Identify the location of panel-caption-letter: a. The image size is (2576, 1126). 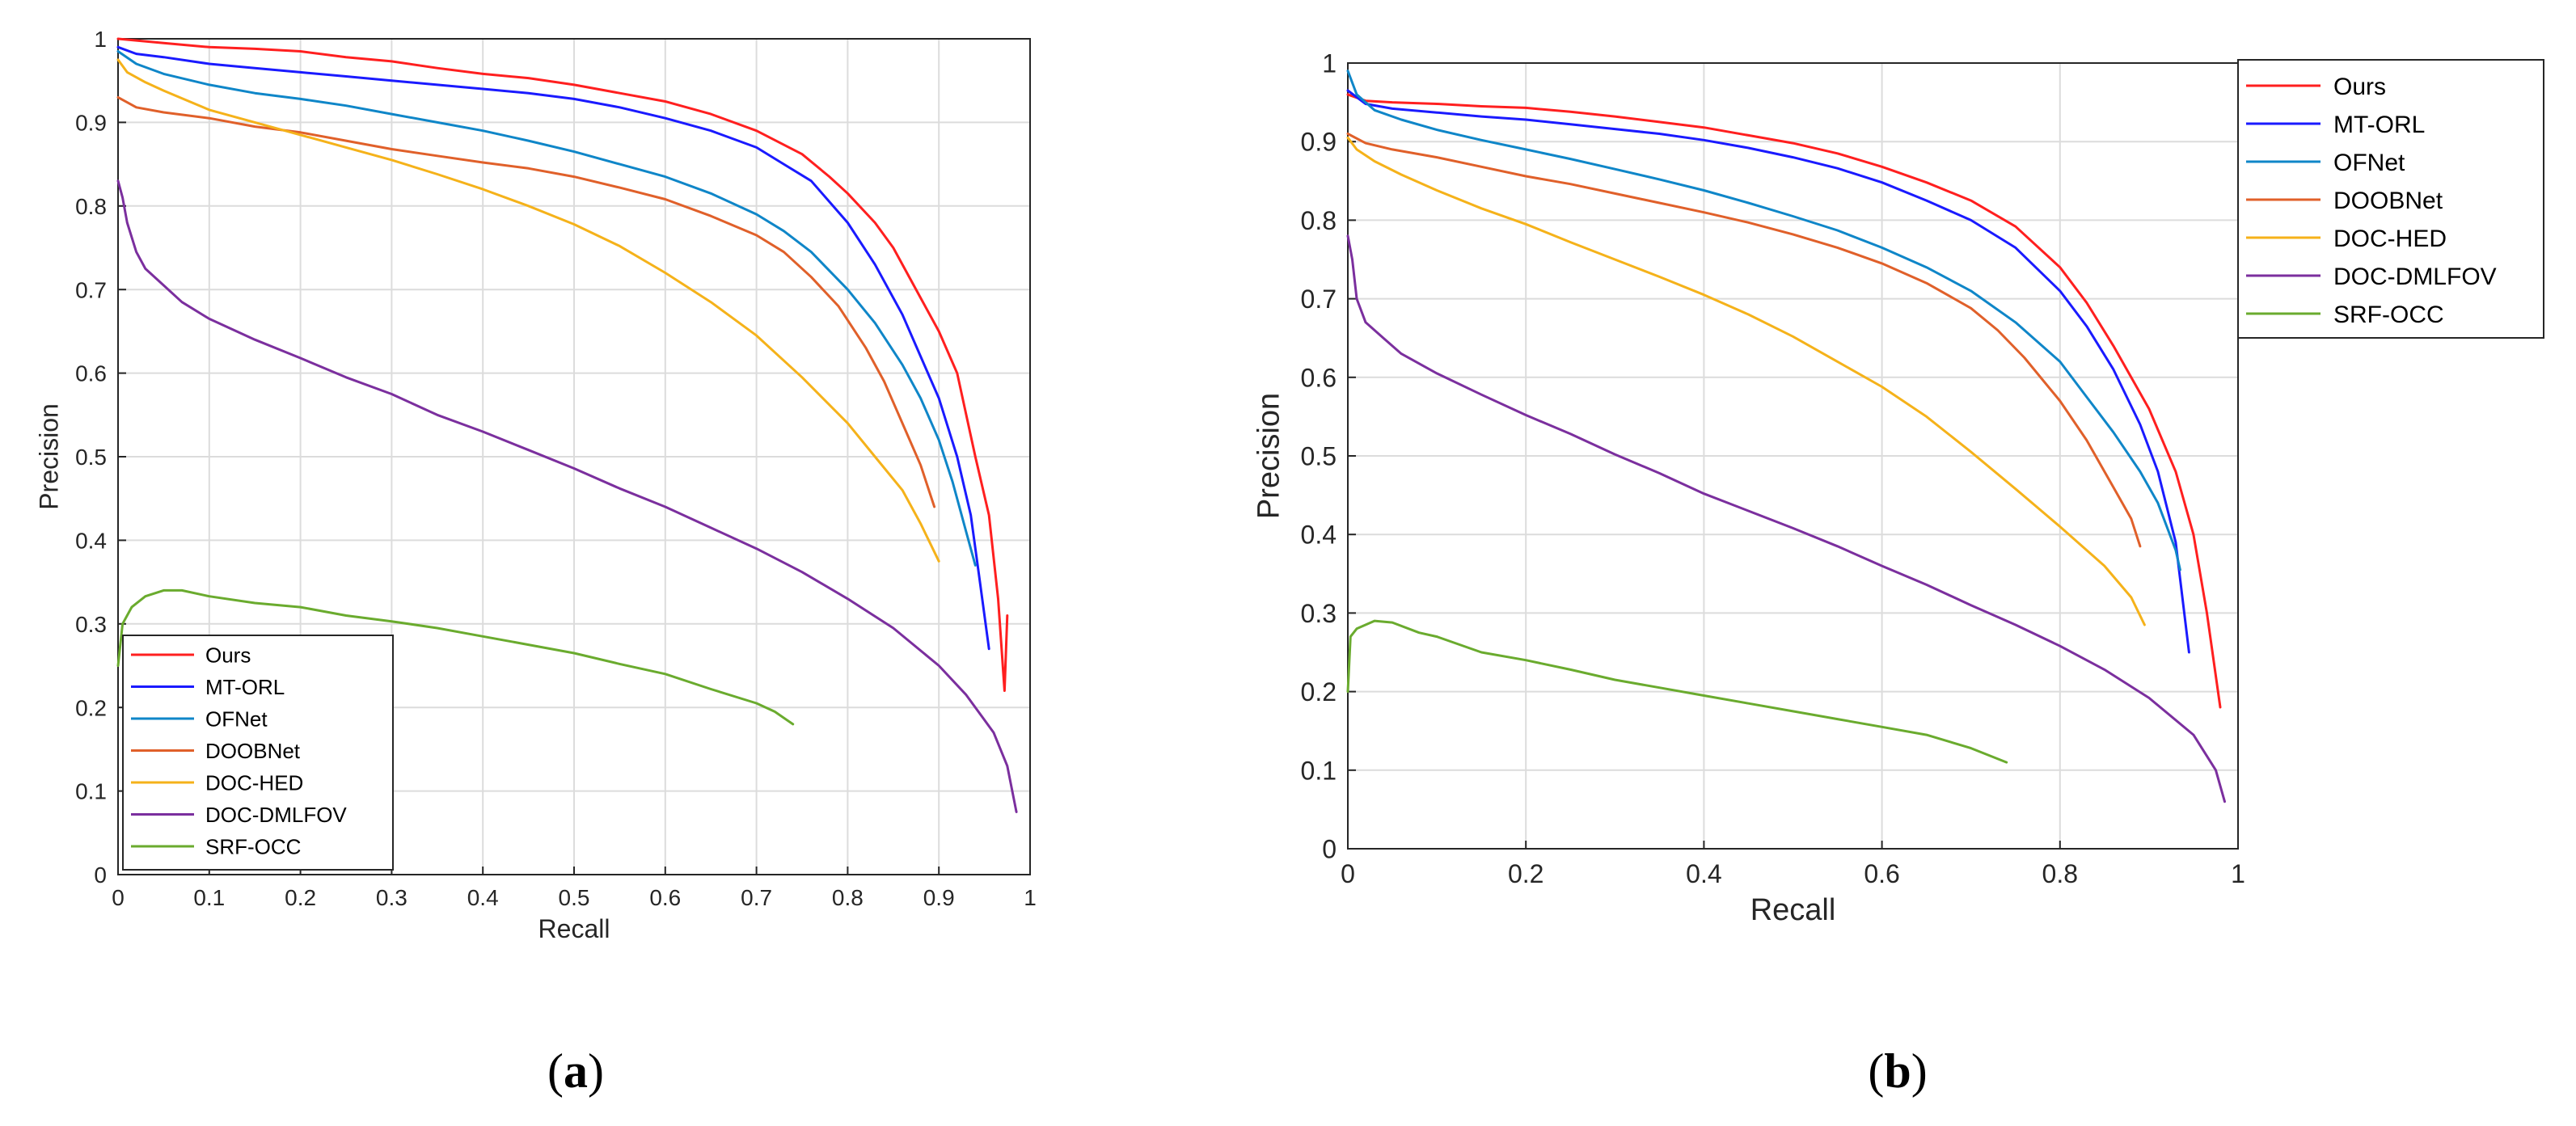
(576, 1071).